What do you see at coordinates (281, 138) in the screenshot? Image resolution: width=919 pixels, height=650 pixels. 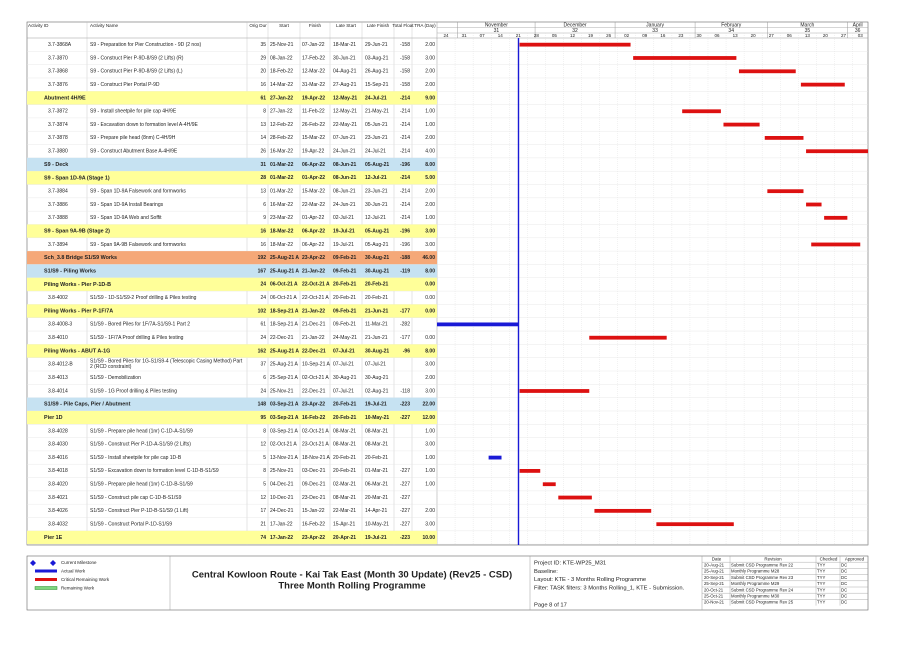 I see `cell: 28-Feb-22` at bounding box center [281, 138].